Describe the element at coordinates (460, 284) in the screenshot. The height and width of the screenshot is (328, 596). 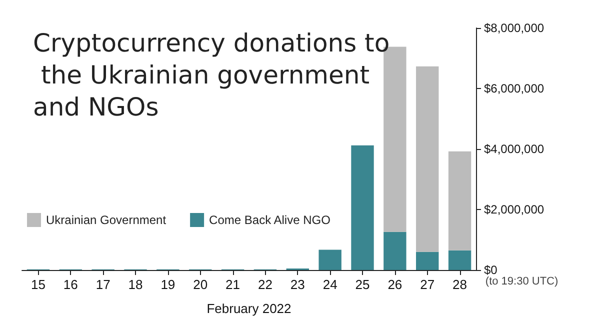
I see `x-tick-label: 28` at that location.